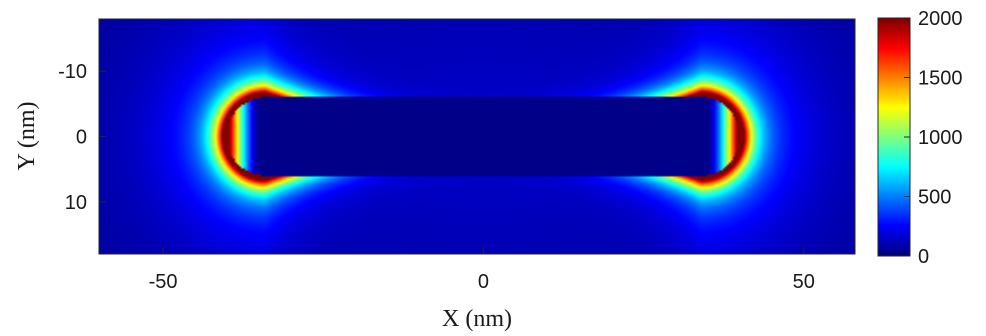 The height and width of the screenshot is (336, 986). I want to click on colorbar-tick-label: 1500, so click(940, 79).